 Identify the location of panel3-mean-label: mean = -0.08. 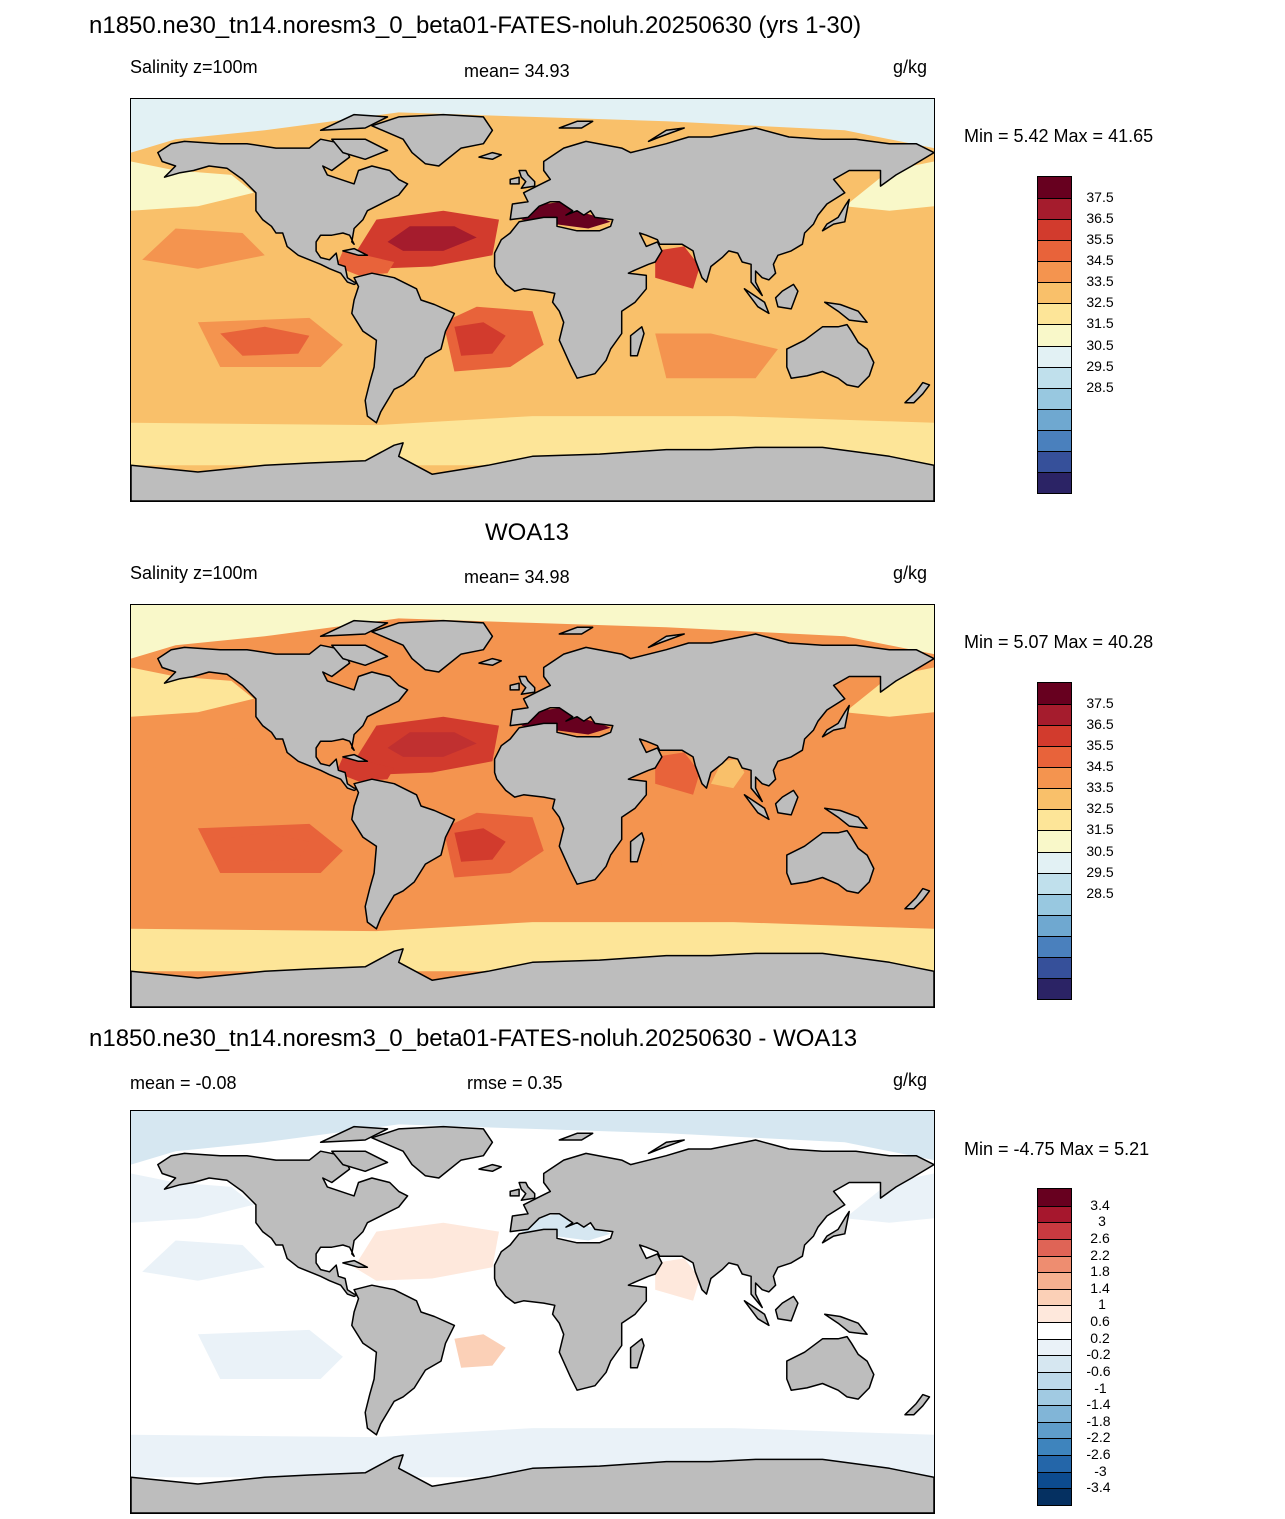
(183, 1083).